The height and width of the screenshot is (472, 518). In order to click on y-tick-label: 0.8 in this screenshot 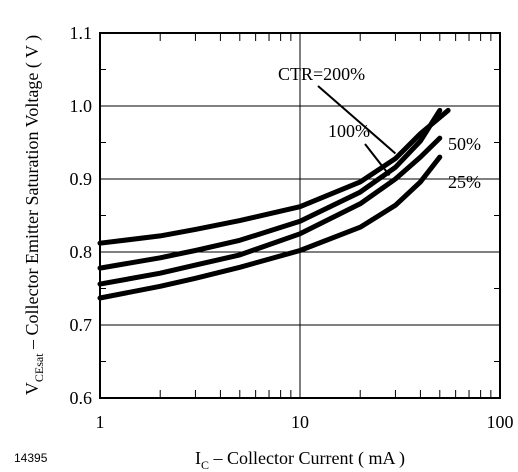, I will do `click(81, 252)`.